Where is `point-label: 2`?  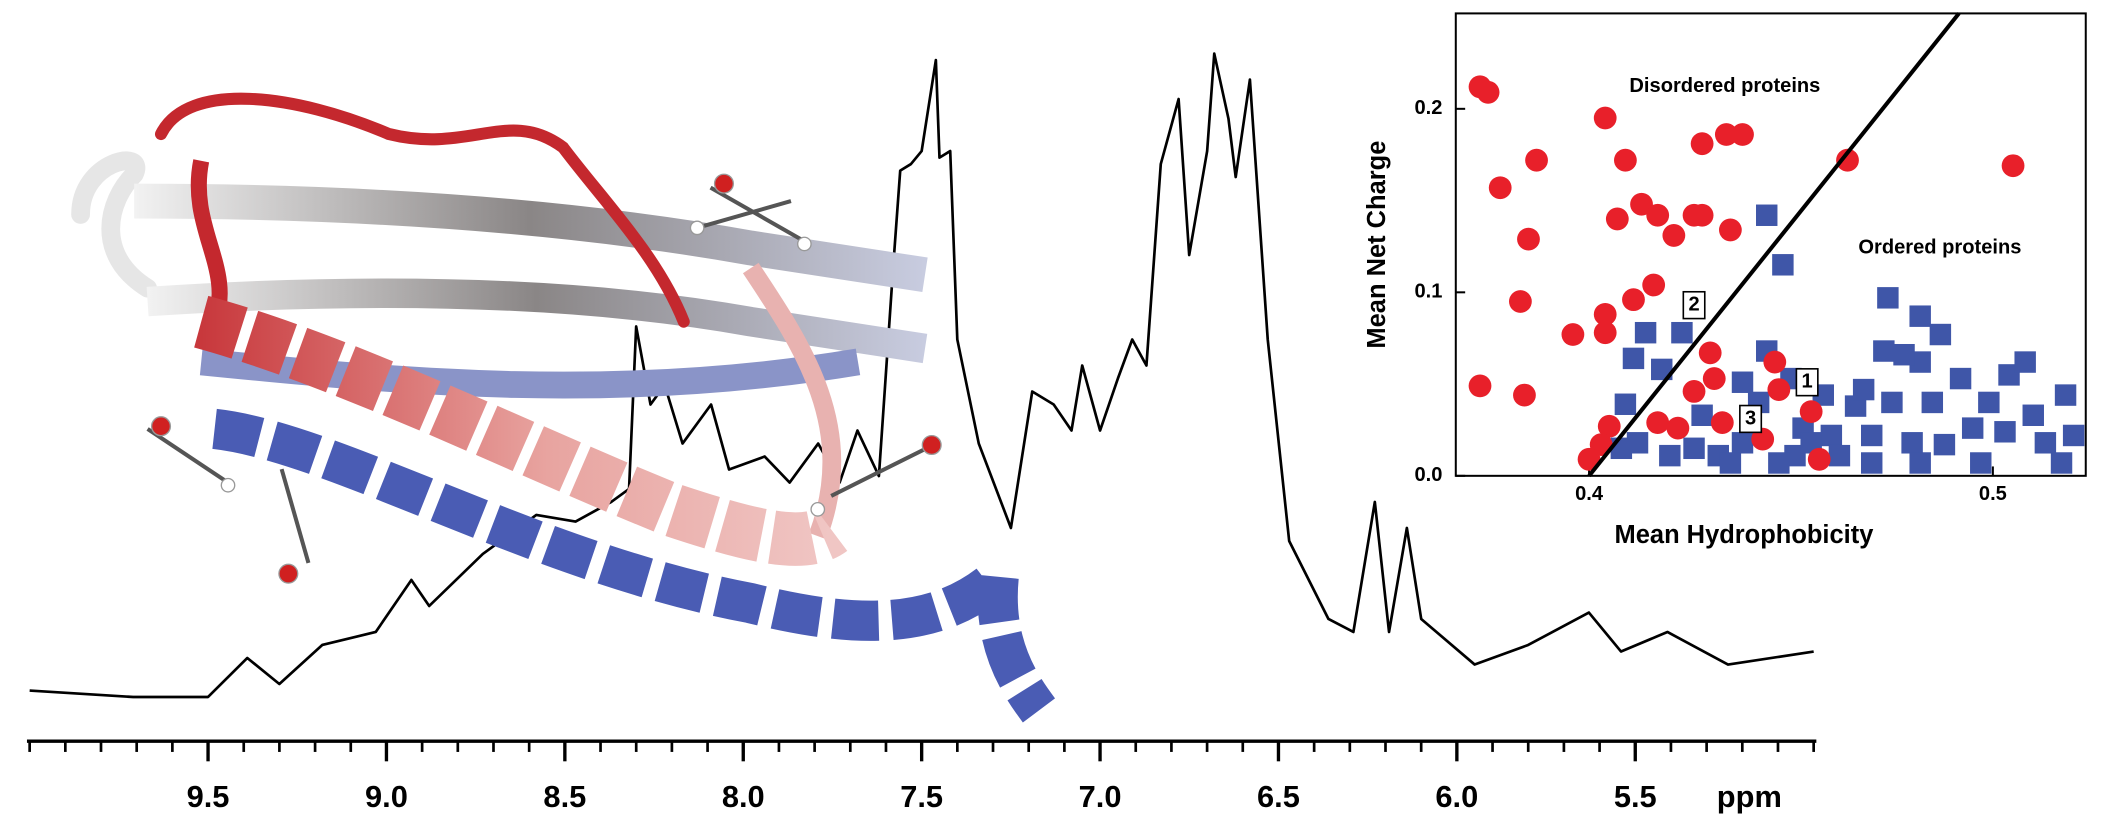
point-label: 2 is located at coordinates (1693, 304).